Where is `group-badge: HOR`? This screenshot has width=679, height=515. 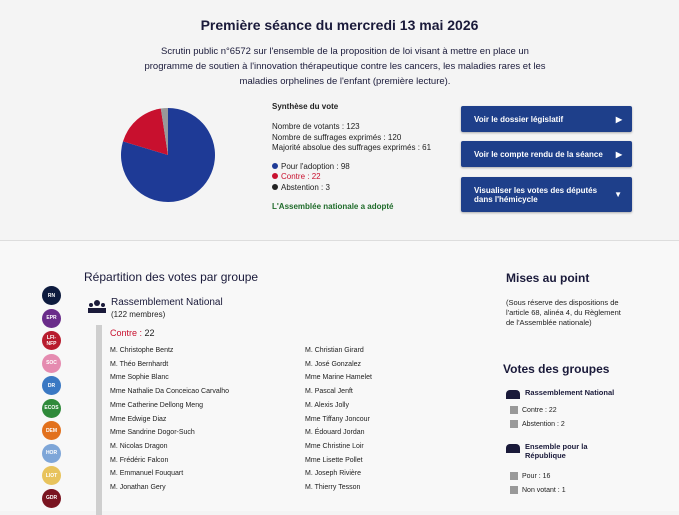
group-badge: HOR is located at coordinates (51, 453).